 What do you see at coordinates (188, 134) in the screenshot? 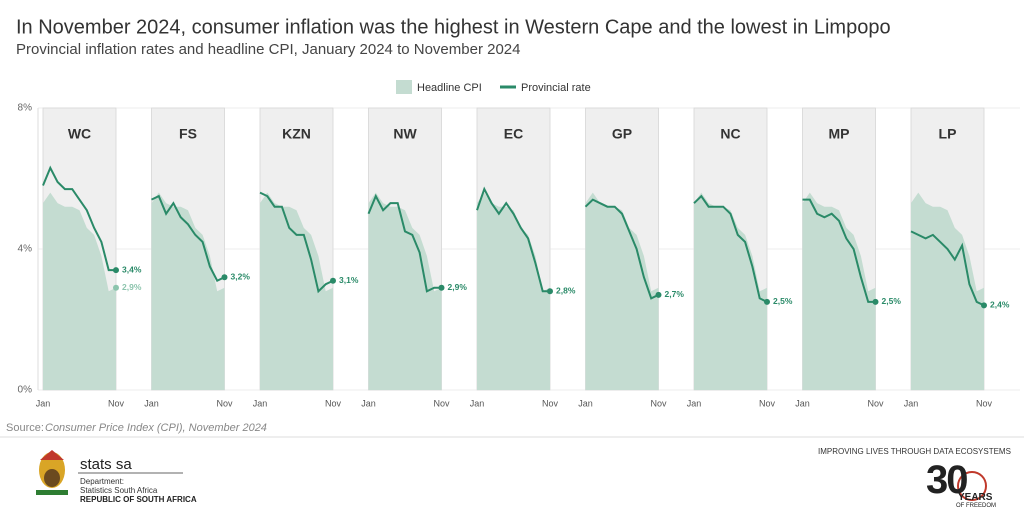
I see `panel-title: FS` at bounding box center [188, 134].